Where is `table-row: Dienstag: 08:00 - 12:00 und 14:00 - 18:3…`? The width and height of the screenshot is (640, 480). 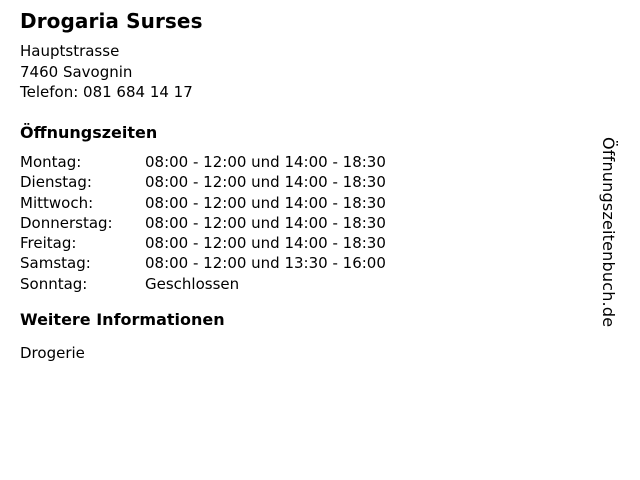
table-row: Dienstag: 08:00 - 12:00 und 14:00 - 18:3… is located at coordinates (203, 182).